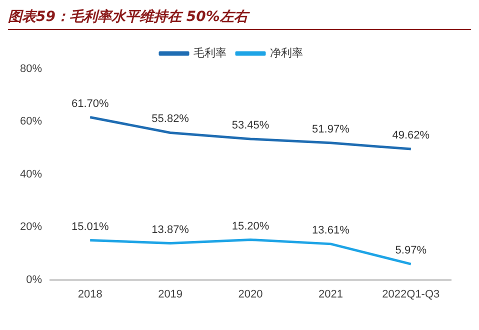 Image resolution: width=479 pixels, height=330 pixels. What do you see at coordinates (90, 226) in the screenshot?
I see `data-label: 15.01%` at bounding box center [90, 226].